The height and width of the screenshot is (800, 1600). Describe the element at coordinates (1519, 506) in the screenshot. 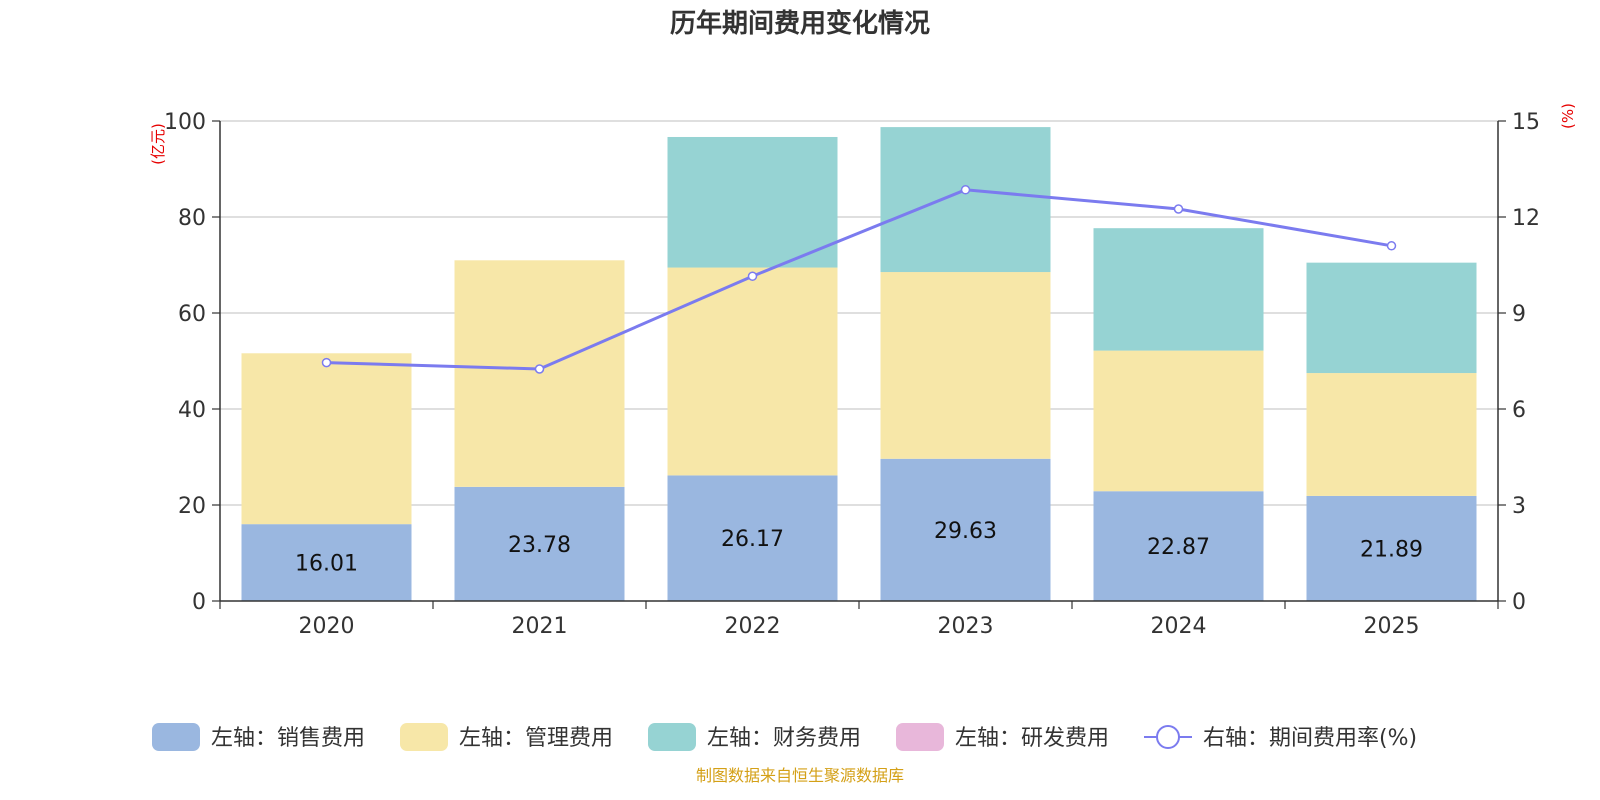

I see `right-tick-label: 3` at that location.